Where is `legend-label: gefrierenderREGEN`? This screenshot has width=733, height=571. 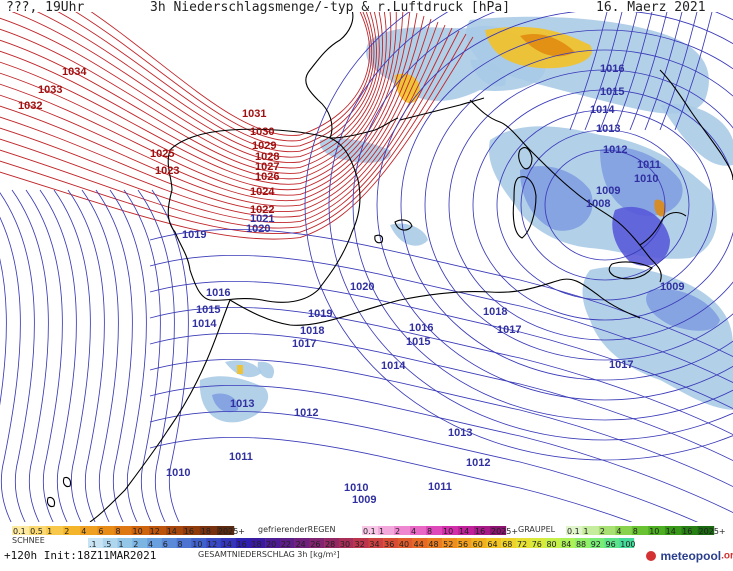 legend-label: gefrierenderREGEN is located at coordinates (297, 529).